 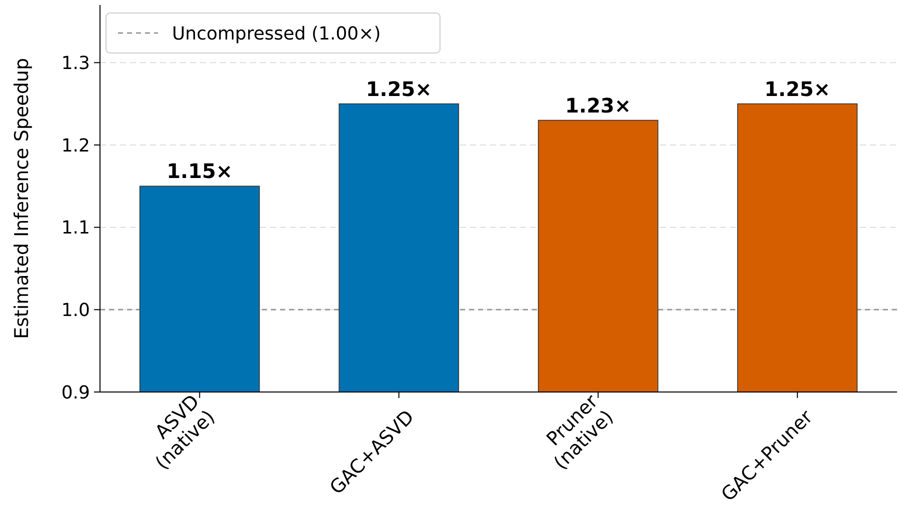 I want to click on data-label: 1.23×, so click(x=598, y=105).